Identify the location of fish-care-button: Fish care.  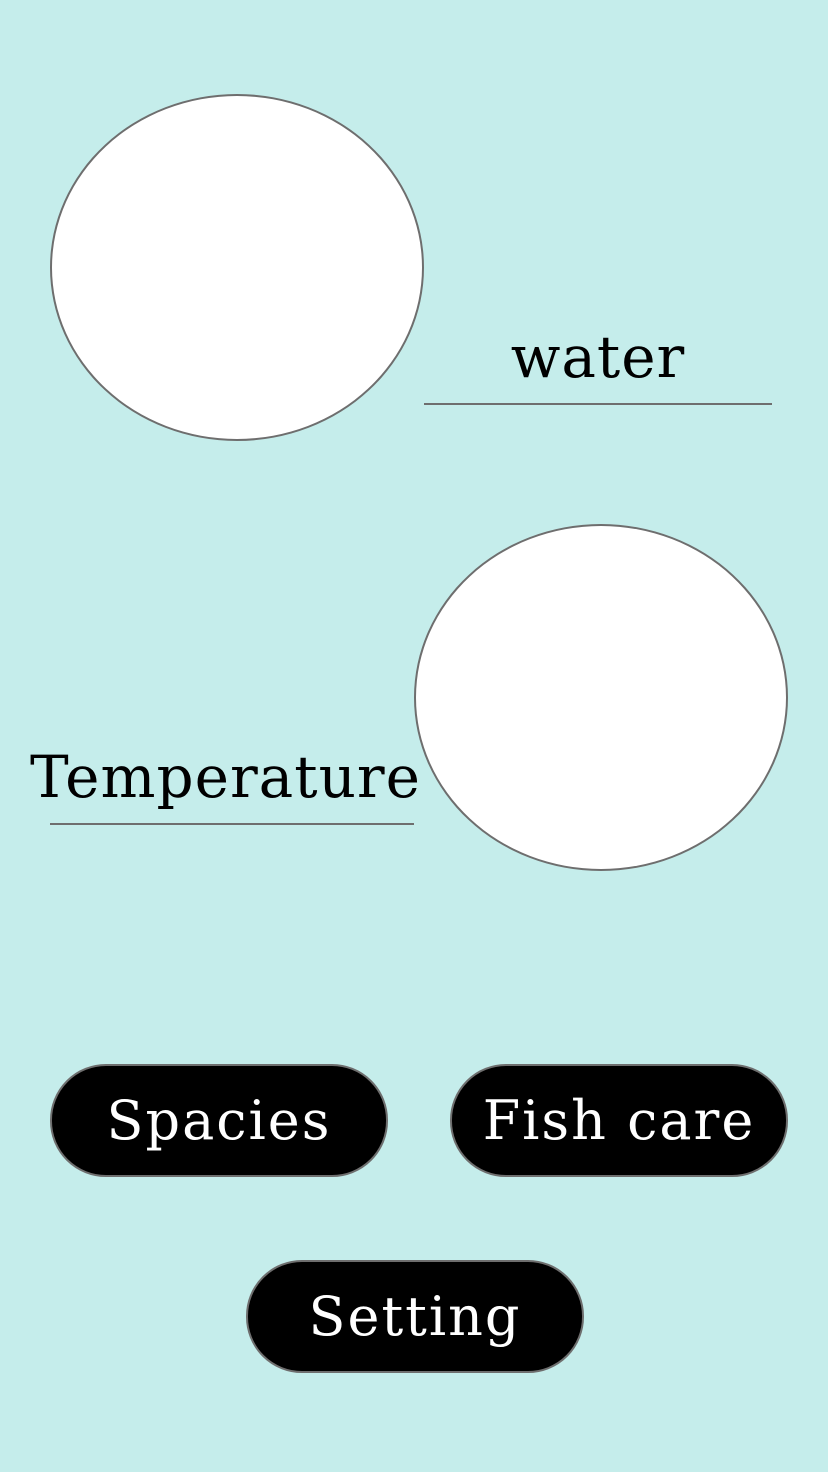
(619, 1120).